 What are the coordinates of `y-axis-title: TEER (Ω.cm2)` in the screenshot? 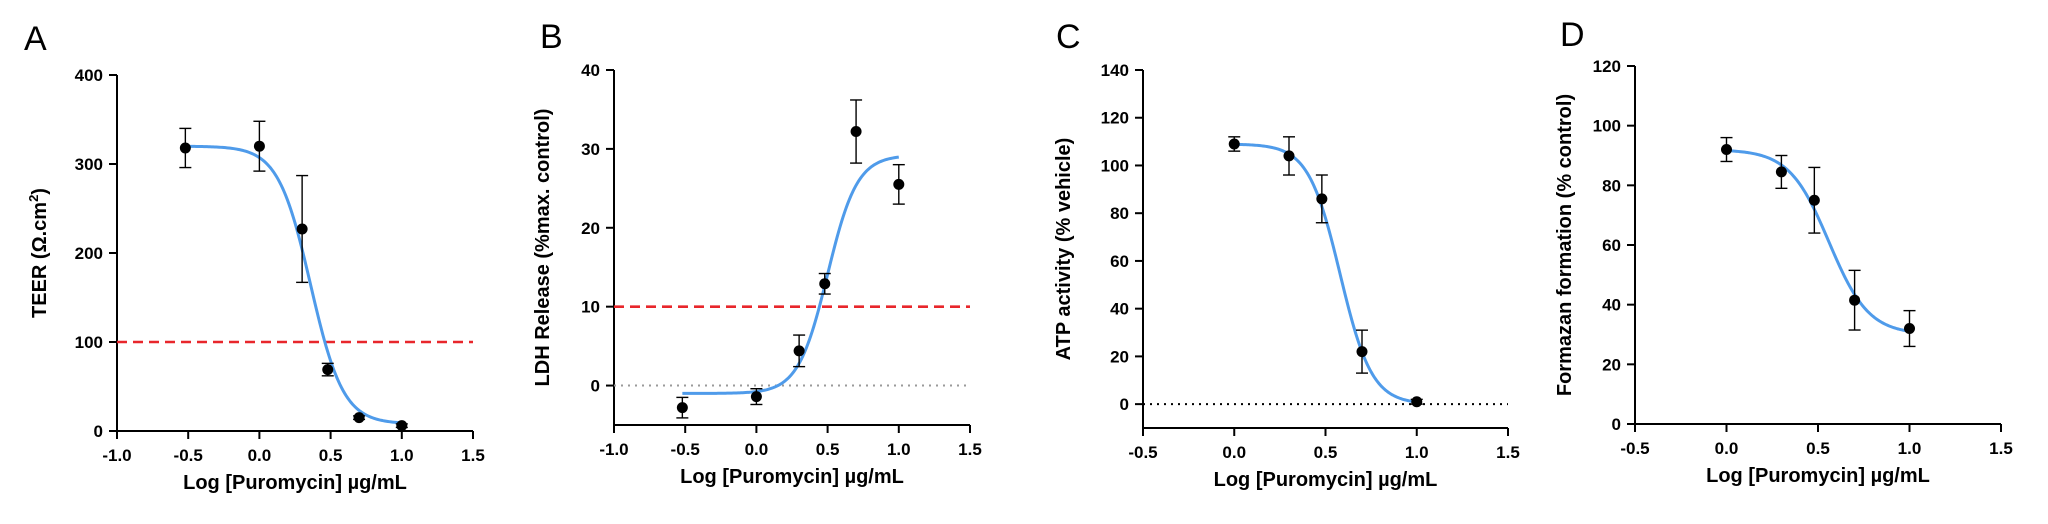 It's located at (38, 253).